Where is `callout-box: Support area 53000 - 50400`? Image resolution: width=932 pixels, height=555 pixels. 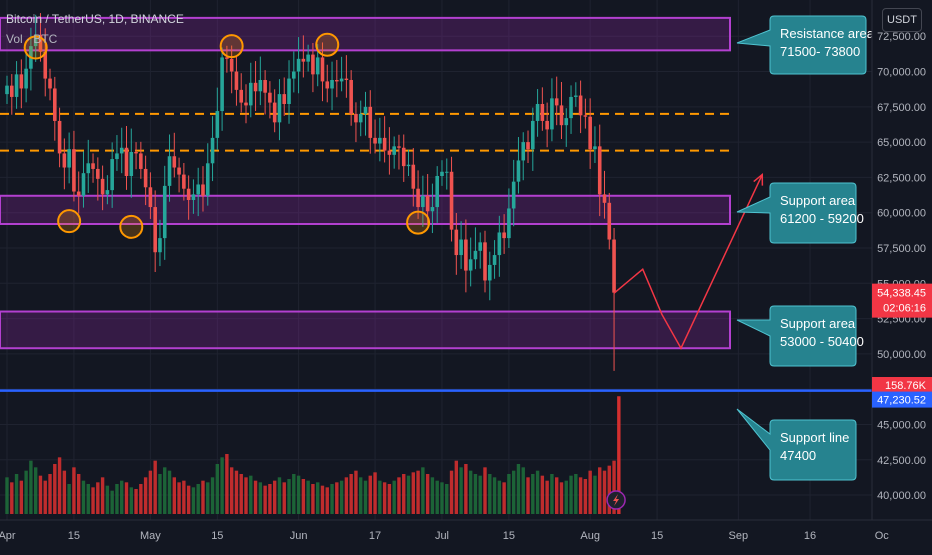 callout-box: Support area 53000 - 50400 is located at coordinates (800, 336).